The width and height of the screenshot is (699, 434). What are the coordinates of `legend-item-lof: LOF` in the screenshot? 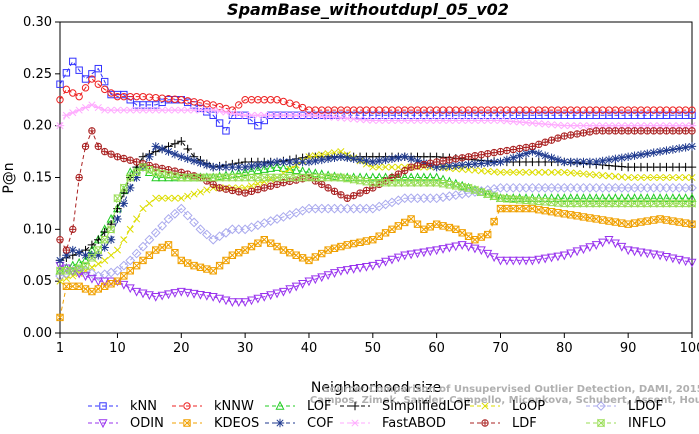 It's located at (298, 406).